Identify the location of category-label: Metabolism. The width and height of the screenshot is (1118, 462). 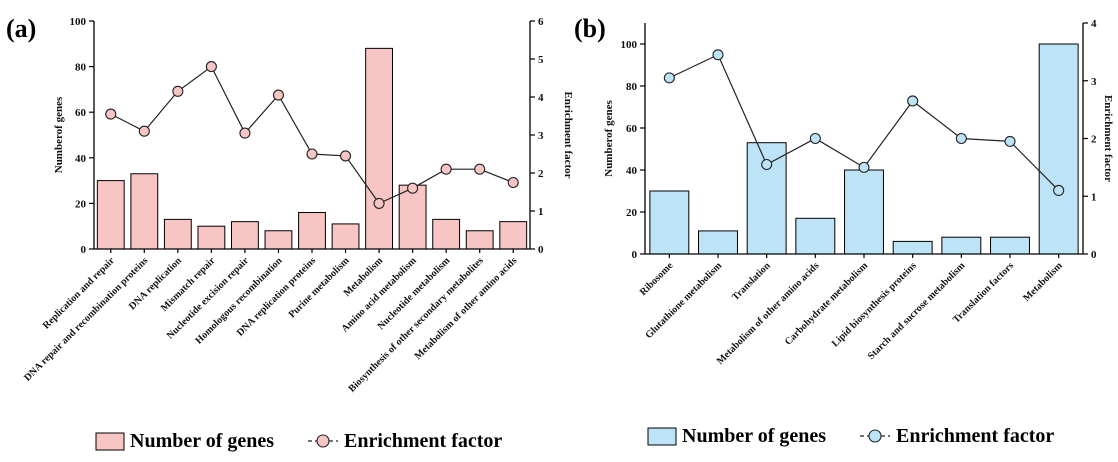
(1043, 282).